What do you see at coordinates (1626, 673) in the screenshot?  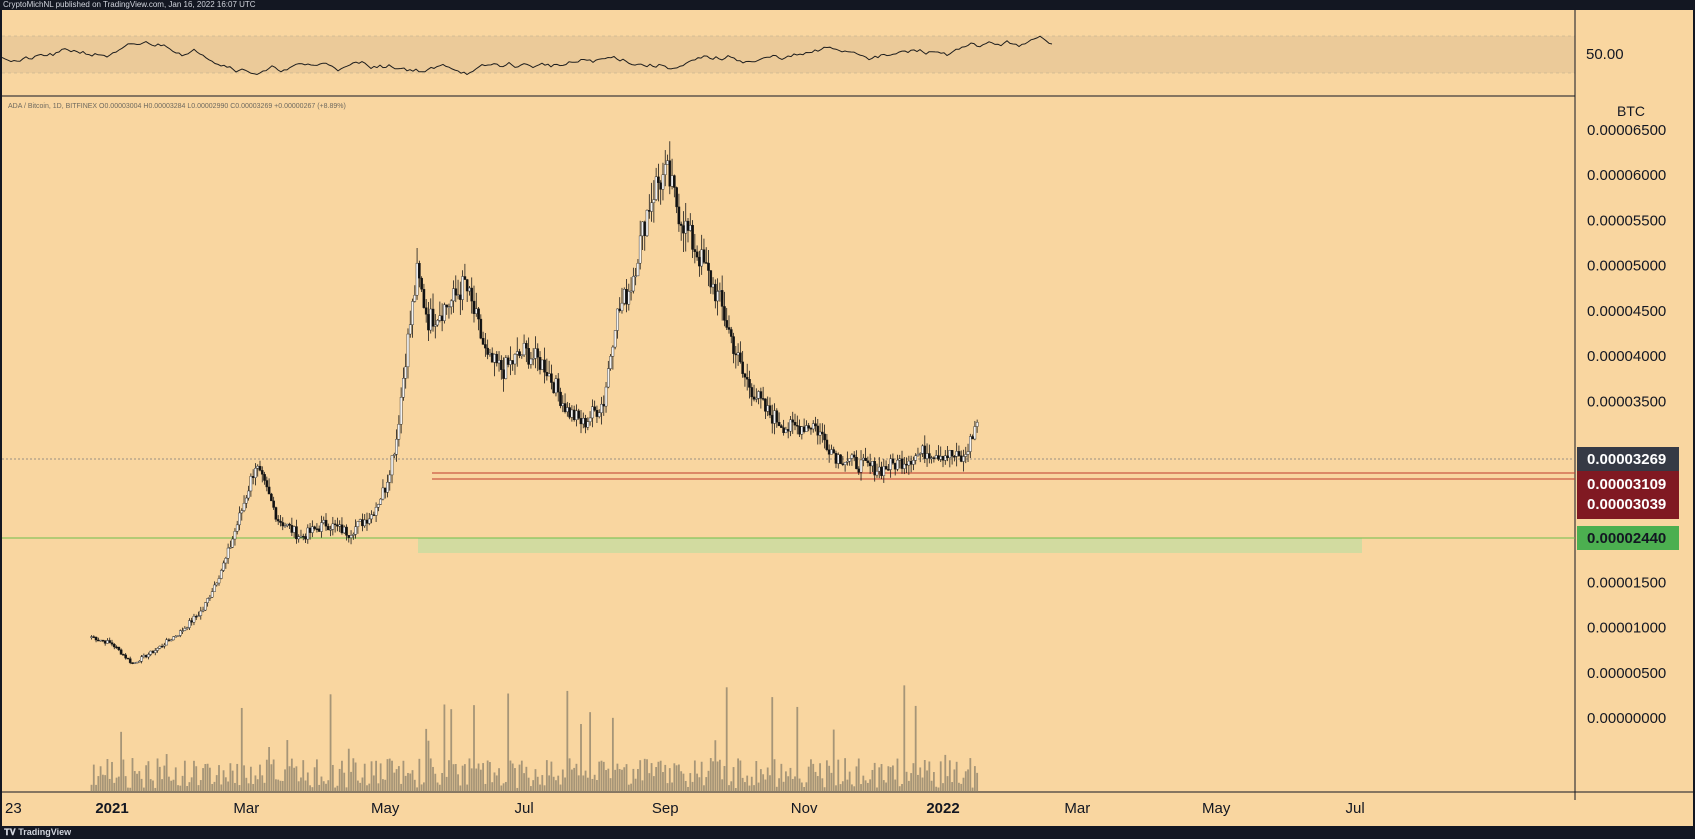 I see `price-tick-label: 0.00000500` at bounding box center [1626, 673].